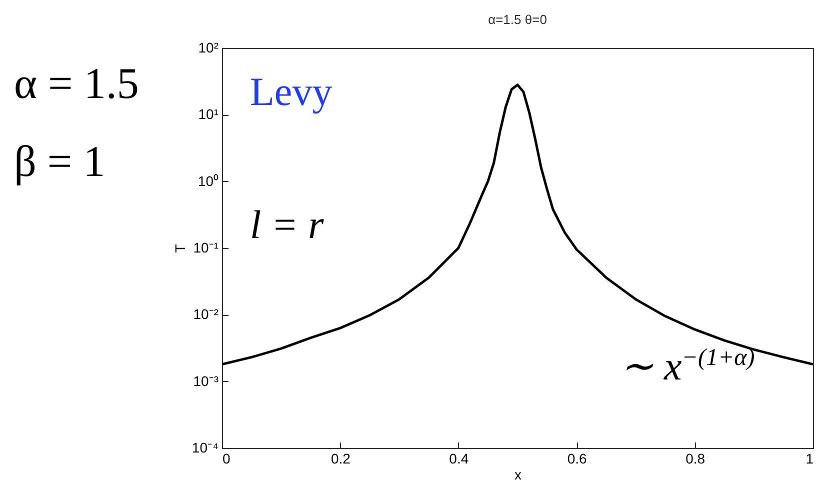 Image resolution: width=821 pixels, height=493 pixels. I want to click on y-tick-label: 10⁻³, so click(206, 380).